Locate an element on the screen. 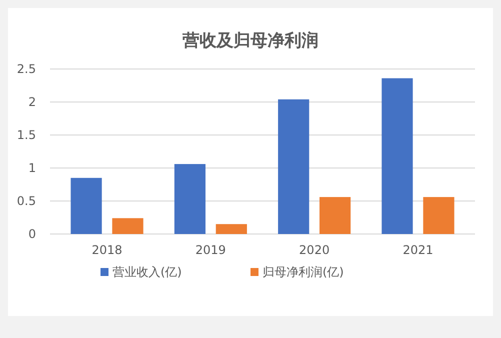 Image resolution: width=501 pixels, height=338 pixels. x-tick-label: 2018 is located at coordinates (107, 250).